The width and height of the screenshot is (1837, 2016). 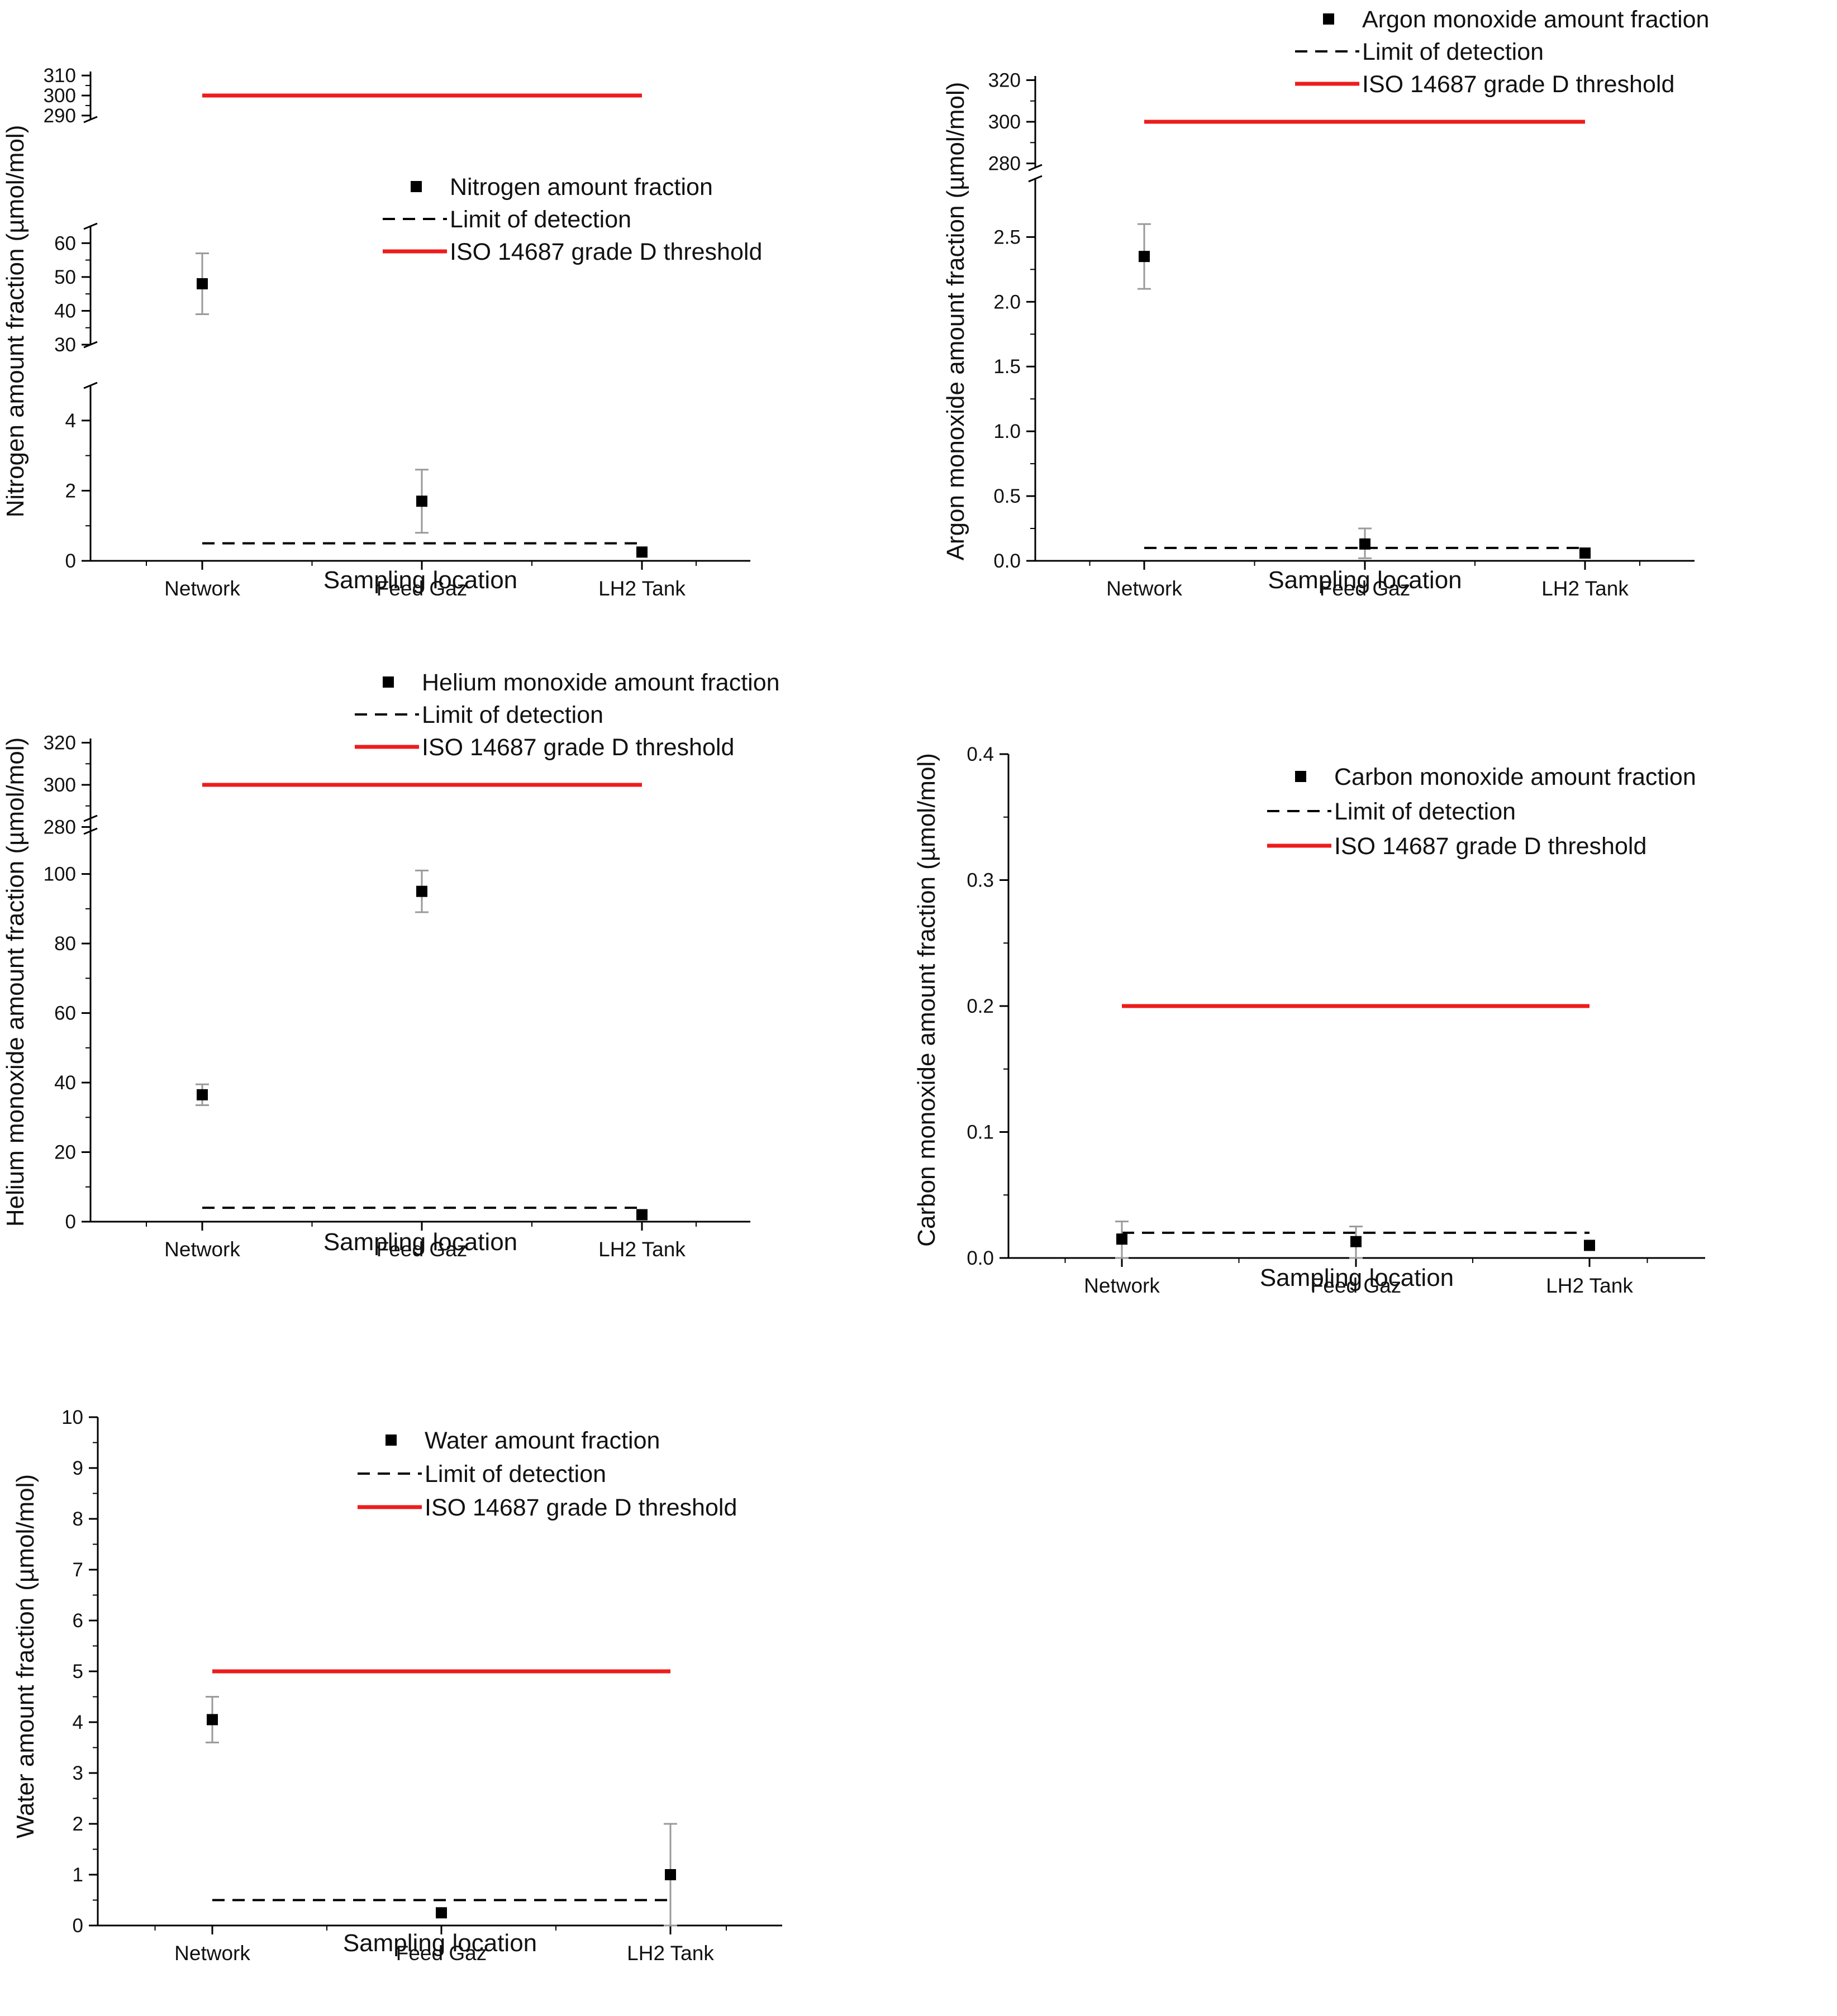 I want to click on y-tick-label: 1.0, so click(x=1007, y=431).